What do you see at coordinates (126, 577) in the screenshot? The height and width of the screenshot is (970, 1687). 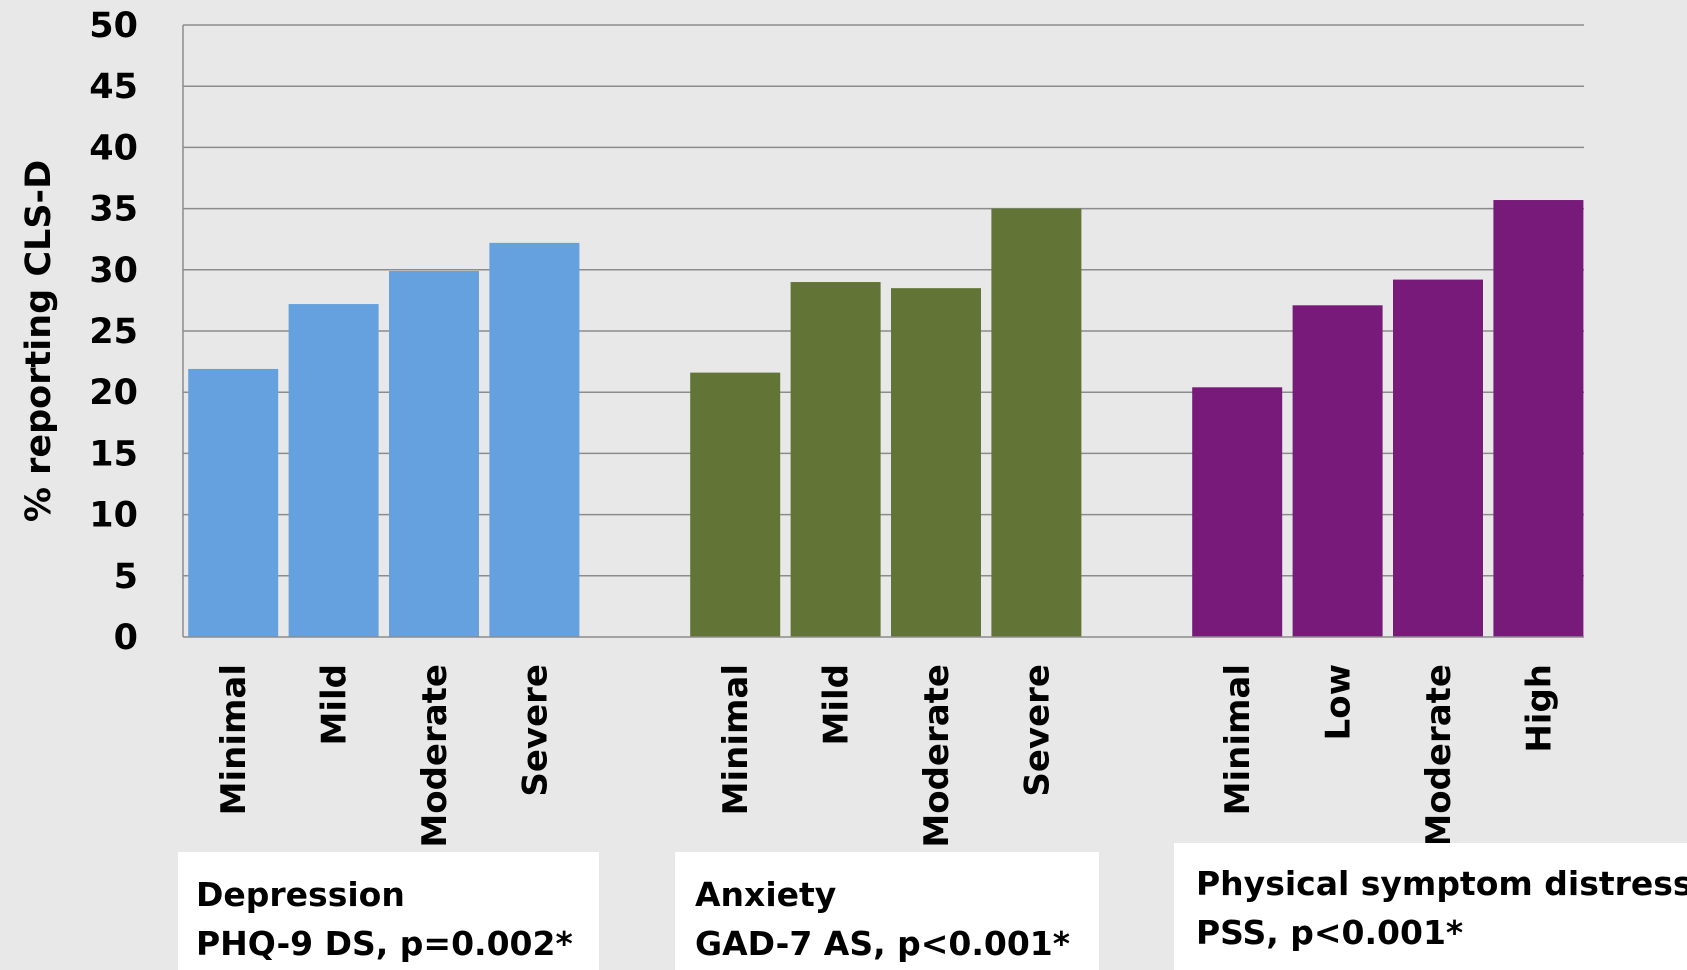 I see `y-tick-label: 5` at bounding box center [126, 577].